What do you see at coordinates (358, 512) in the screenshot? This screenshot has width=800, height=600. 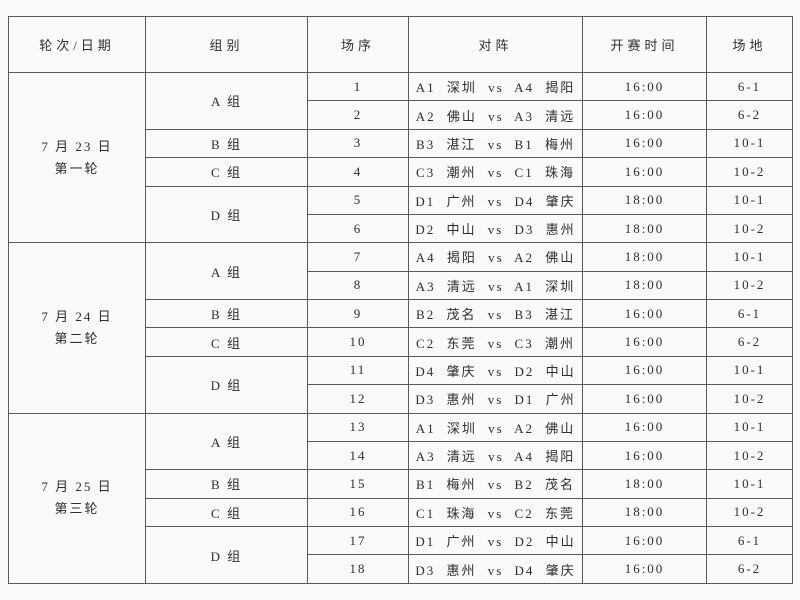 I see `match-no-cell: 16` at bounding box center [358, 512].